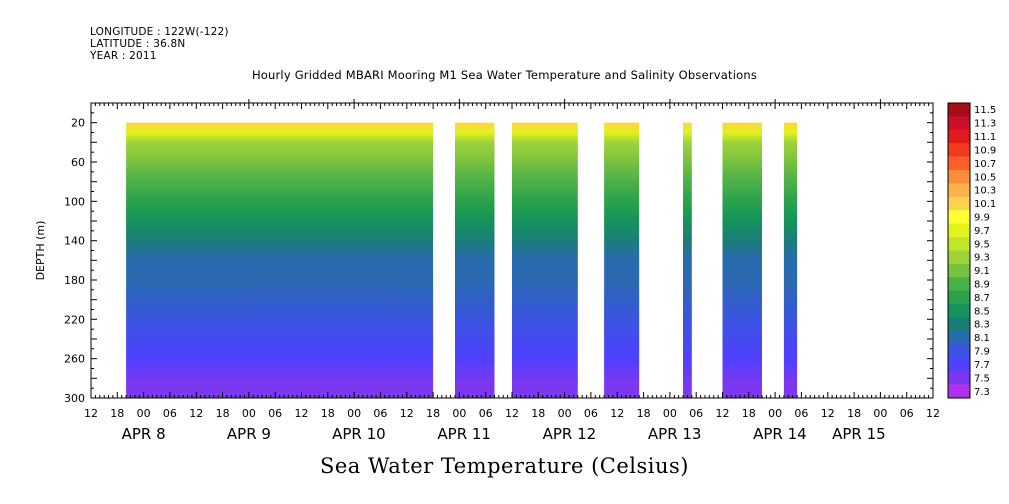 The height and width of the screenshot is (504, 1009). Describe the element at coordinates (123, 56) in the screenshot. I see `year-label: YEAR : 2011` at that location.